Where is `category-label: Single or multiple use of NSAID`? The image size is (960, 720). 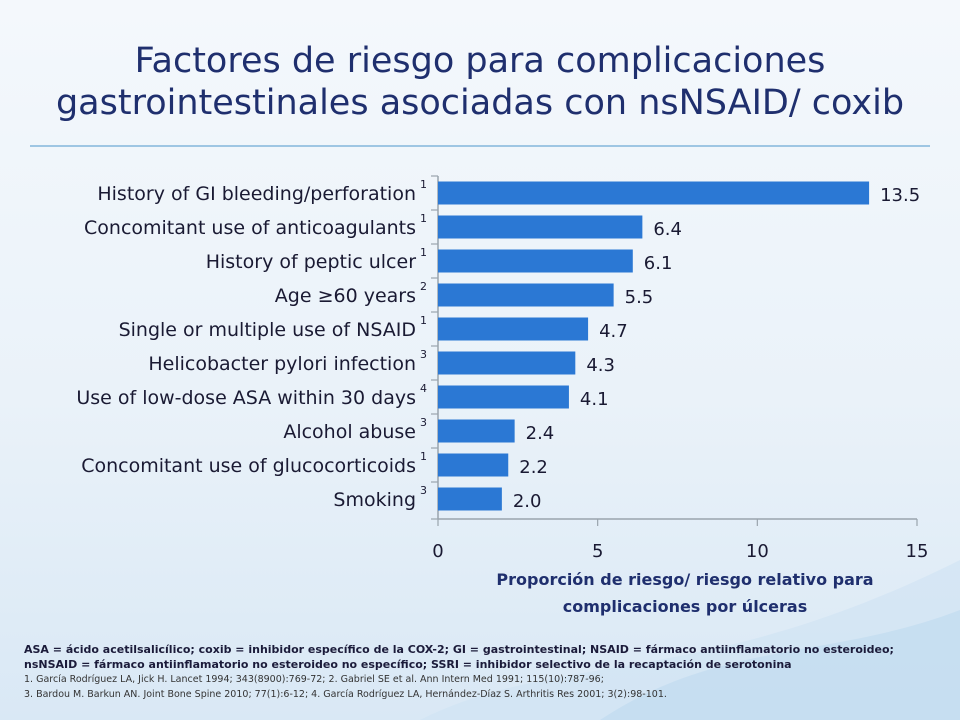 category-label: Single or multiple use of NSAID is located at coordinates (267, 330).